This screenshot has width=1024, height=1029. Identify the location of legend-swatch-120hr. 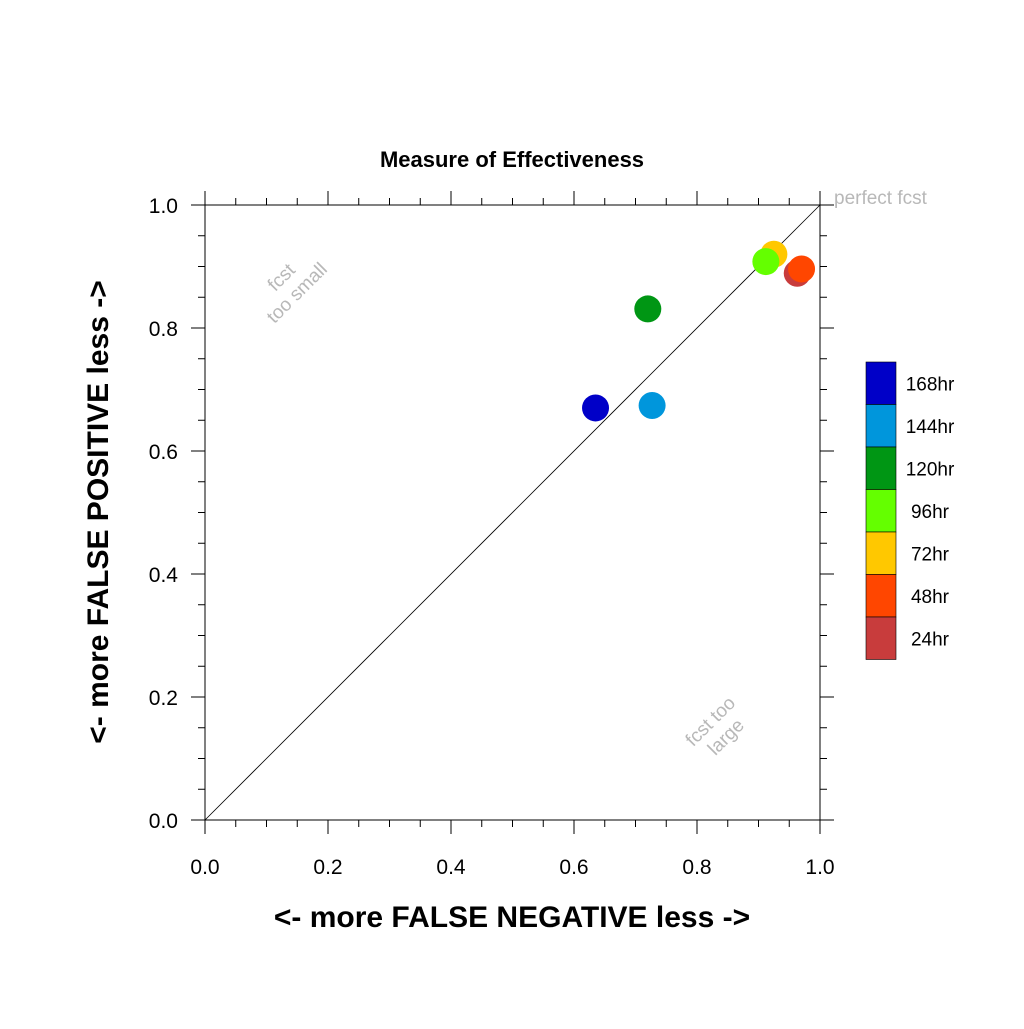
(881, 468).